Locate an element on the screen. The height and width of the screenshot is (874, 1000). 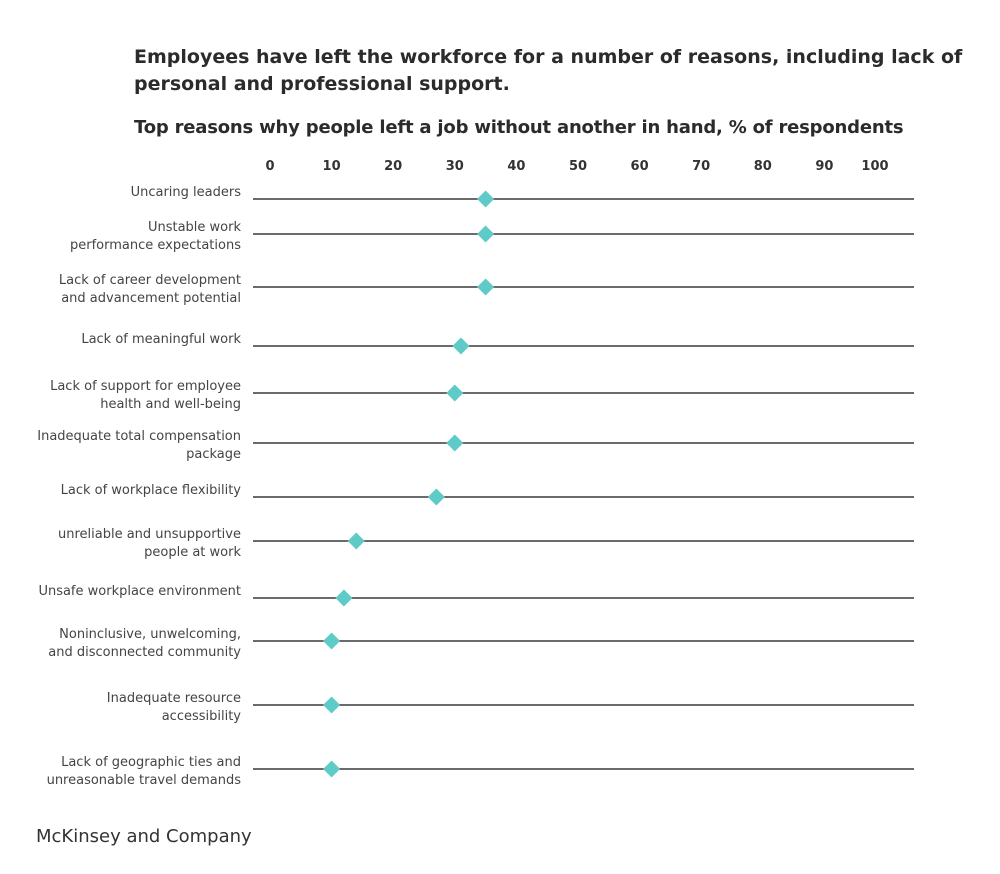
category-label: Lack of workplace flexibility is located at coordinates (121, 491).